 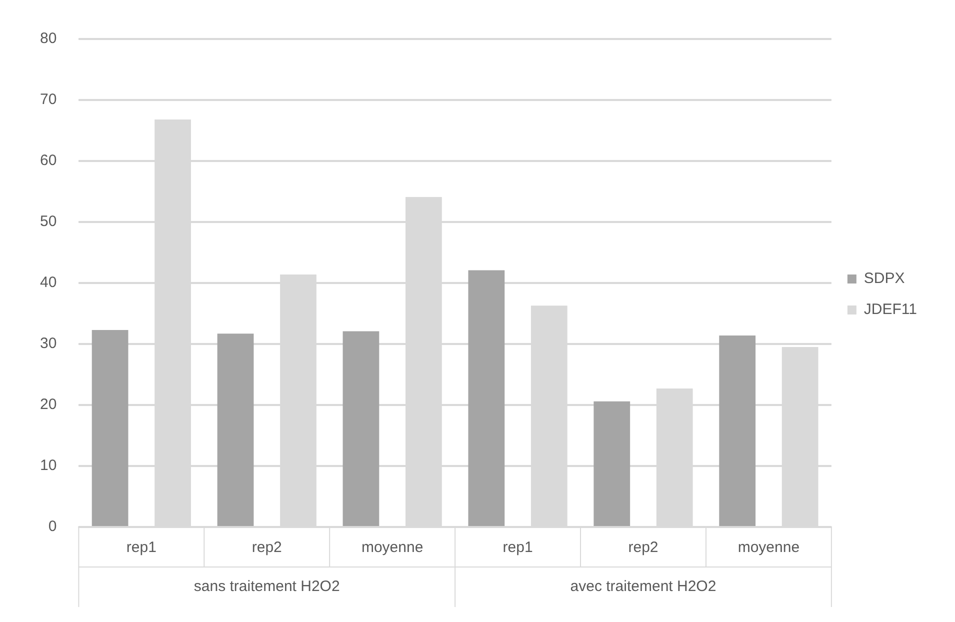 What do you see at coordinates (891, 309) in the screenshot?
I see `legend-label: JDEF11` at bounding box center [891, 309].